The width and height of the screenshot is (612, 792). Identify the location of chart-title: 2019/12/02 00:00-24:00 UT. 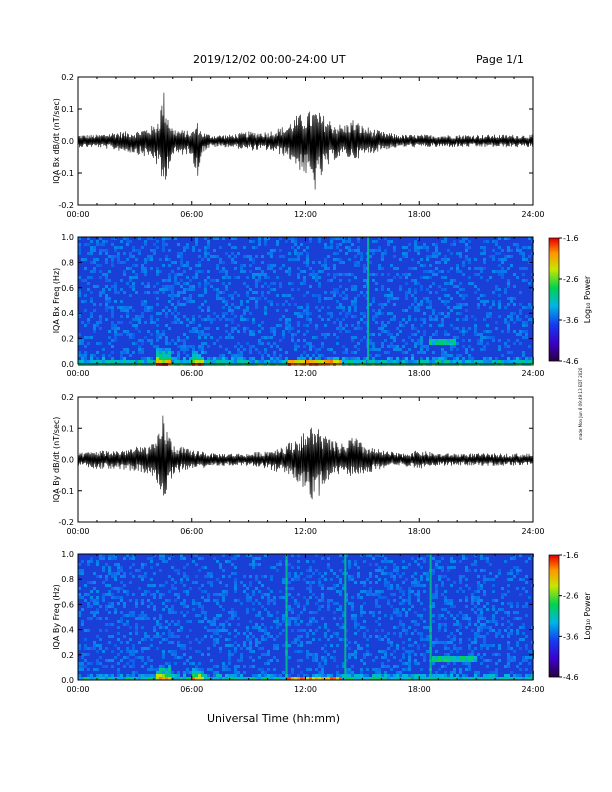
(269, 59).